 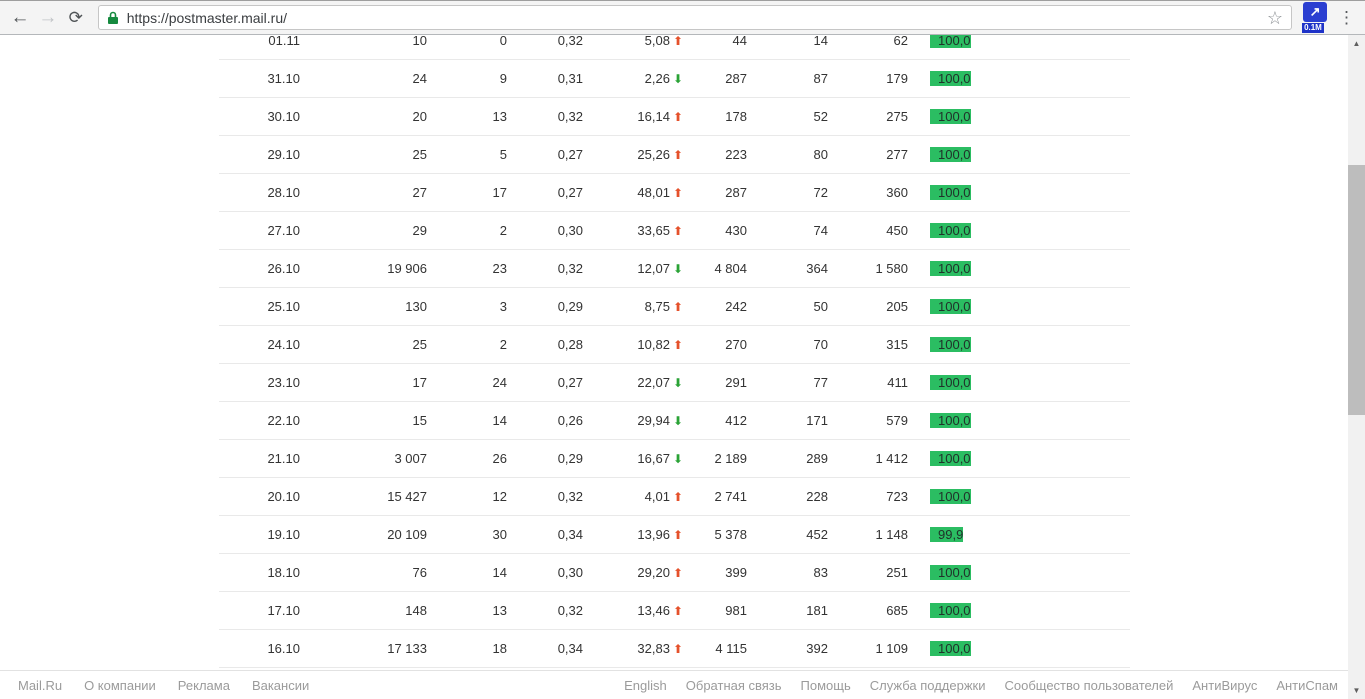 I want to click on extension-counter-button: ↗ 0.1M, so click(x=1315, y=17).